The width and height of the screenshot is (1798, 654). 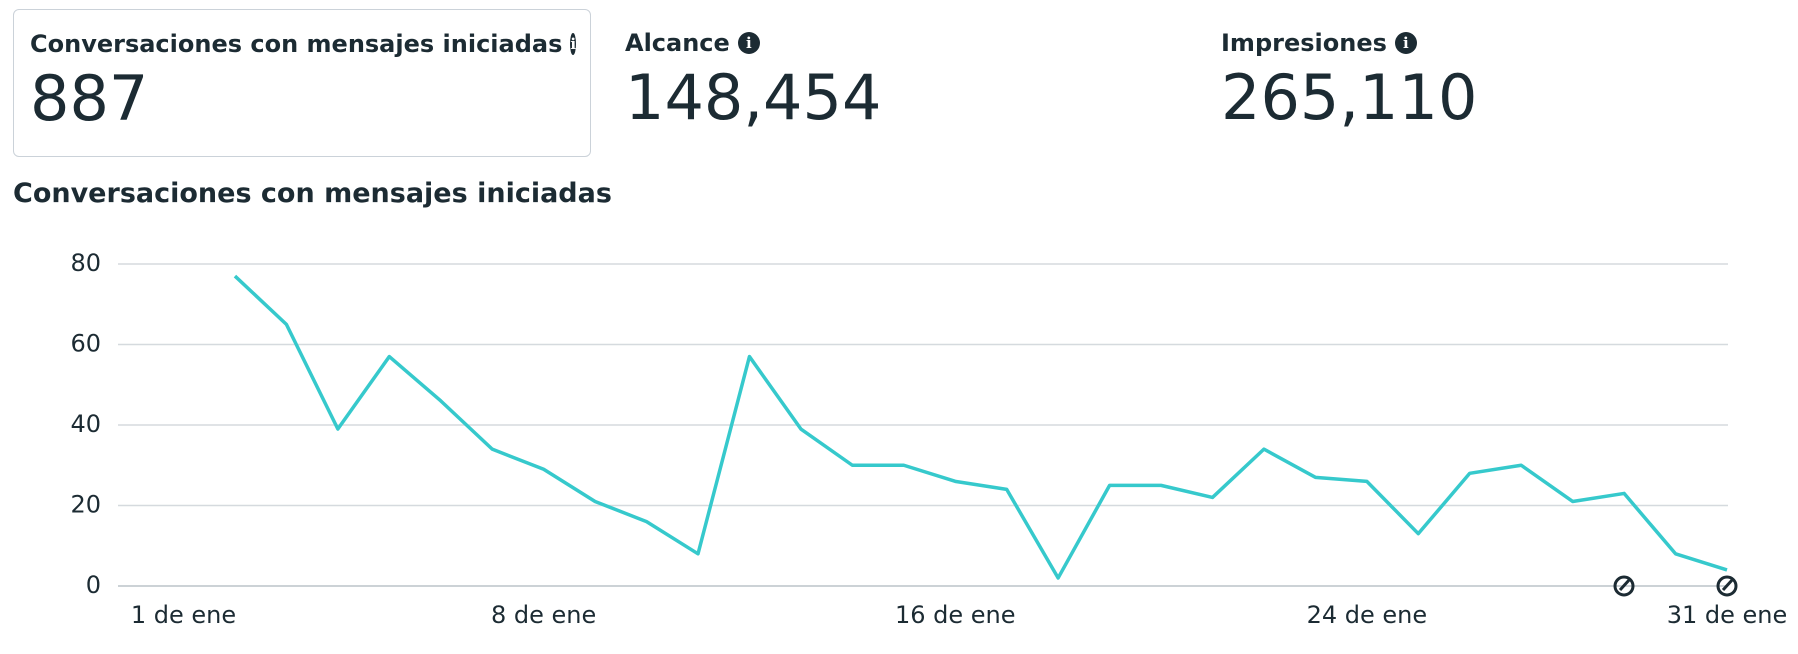 What do you see at coordinates (543, 615) in the screenshot?
I see `x-tick-label: 8 de ene` at bounding box center [543, 615].